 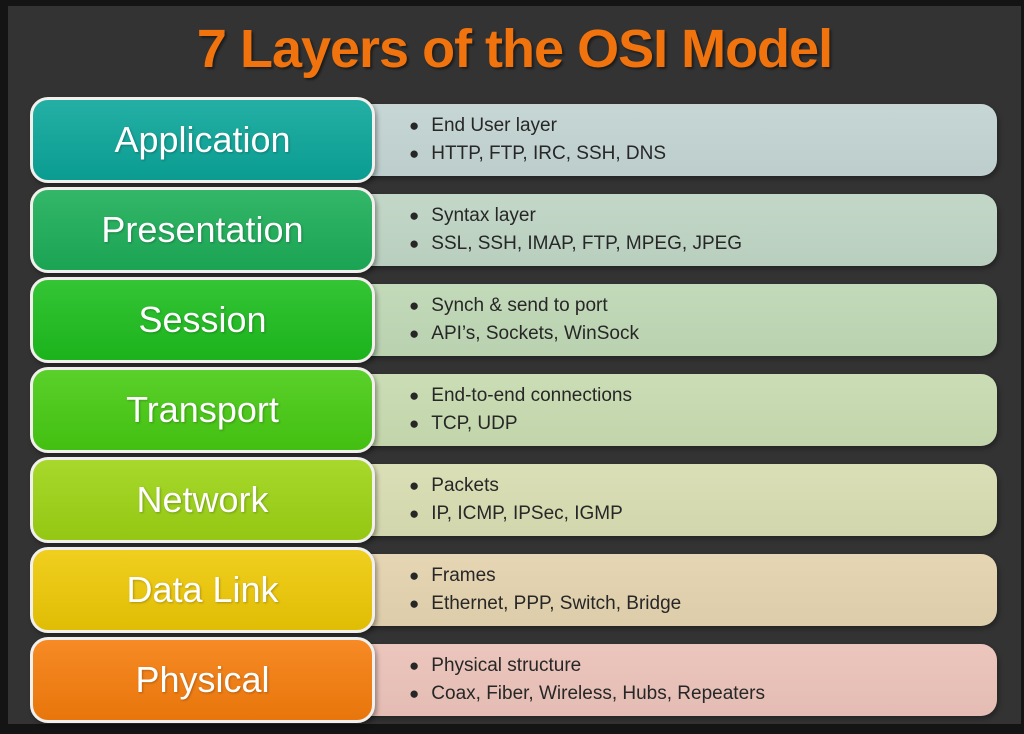 I want to click on layer-desc-transport: ● End-to-end connections ● TCP, UDP, so click(x=675, y=410).